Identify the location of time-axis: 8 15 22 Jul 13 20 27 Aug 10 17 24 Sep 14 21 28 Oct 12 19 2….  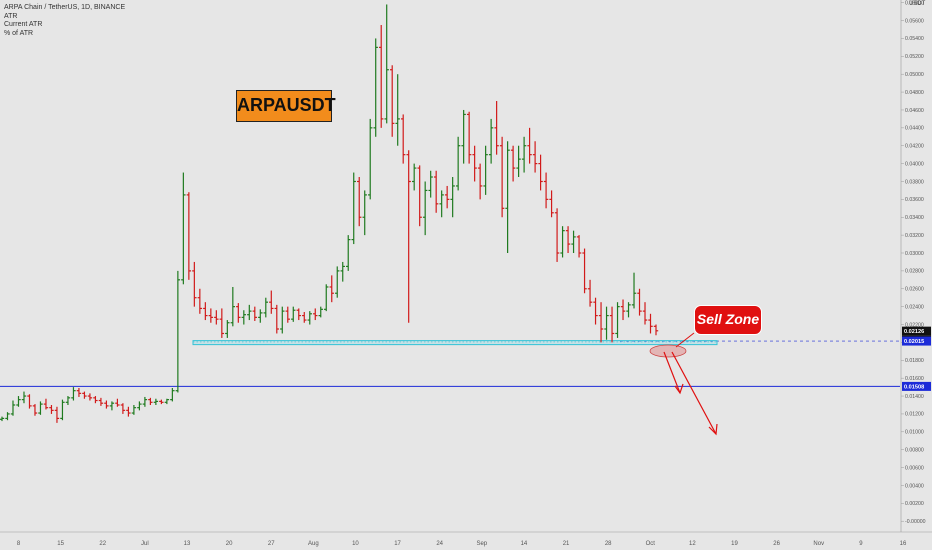
(466, 539).